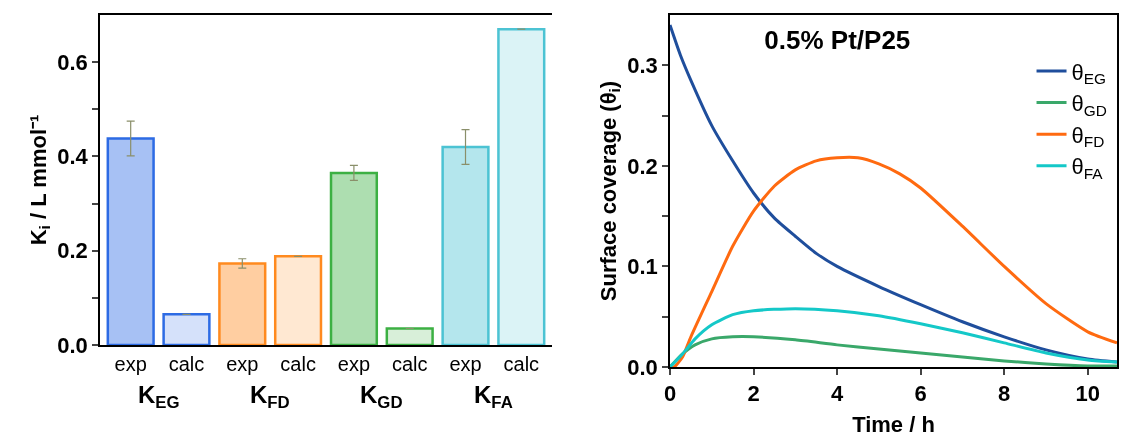  Describe the element at coordinates (1087, 394) in the screenshot. I see `x-tick-label: 10` at that location.